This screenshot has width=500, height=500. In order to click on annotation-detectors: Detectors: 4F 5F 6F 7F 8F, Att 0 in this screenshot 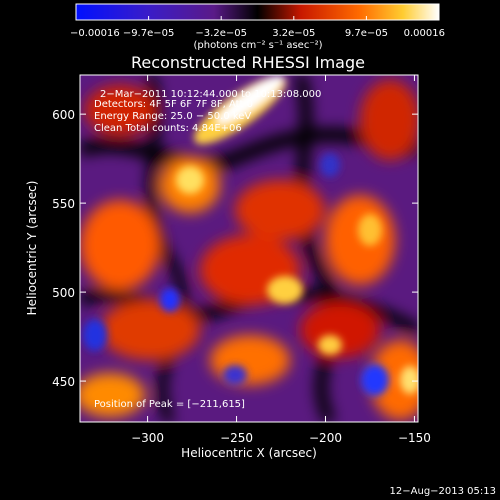, I will do `click(173, 104)`.